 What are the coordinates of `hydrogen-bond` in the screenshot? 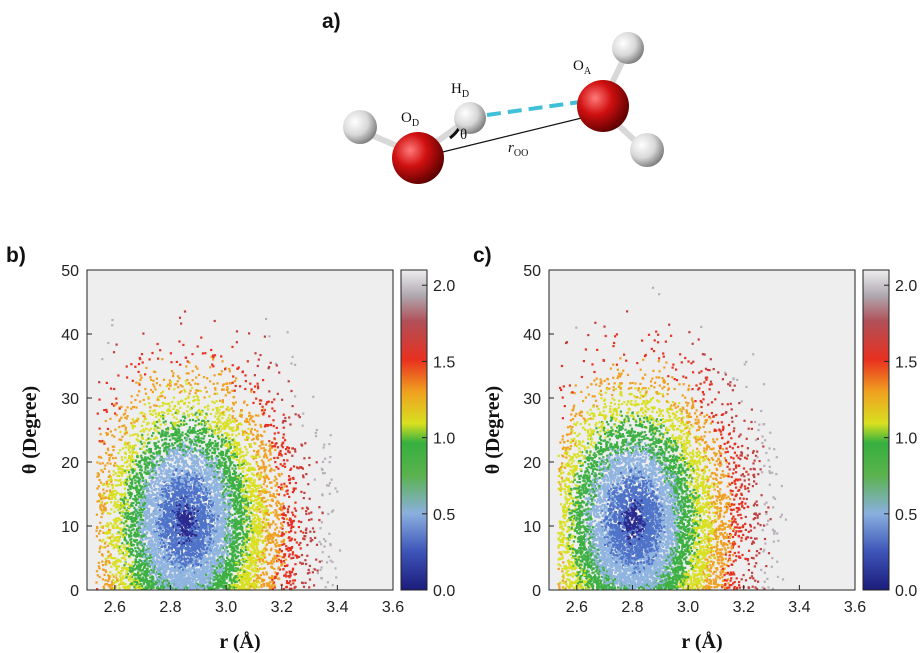 It's located at (533, 108).